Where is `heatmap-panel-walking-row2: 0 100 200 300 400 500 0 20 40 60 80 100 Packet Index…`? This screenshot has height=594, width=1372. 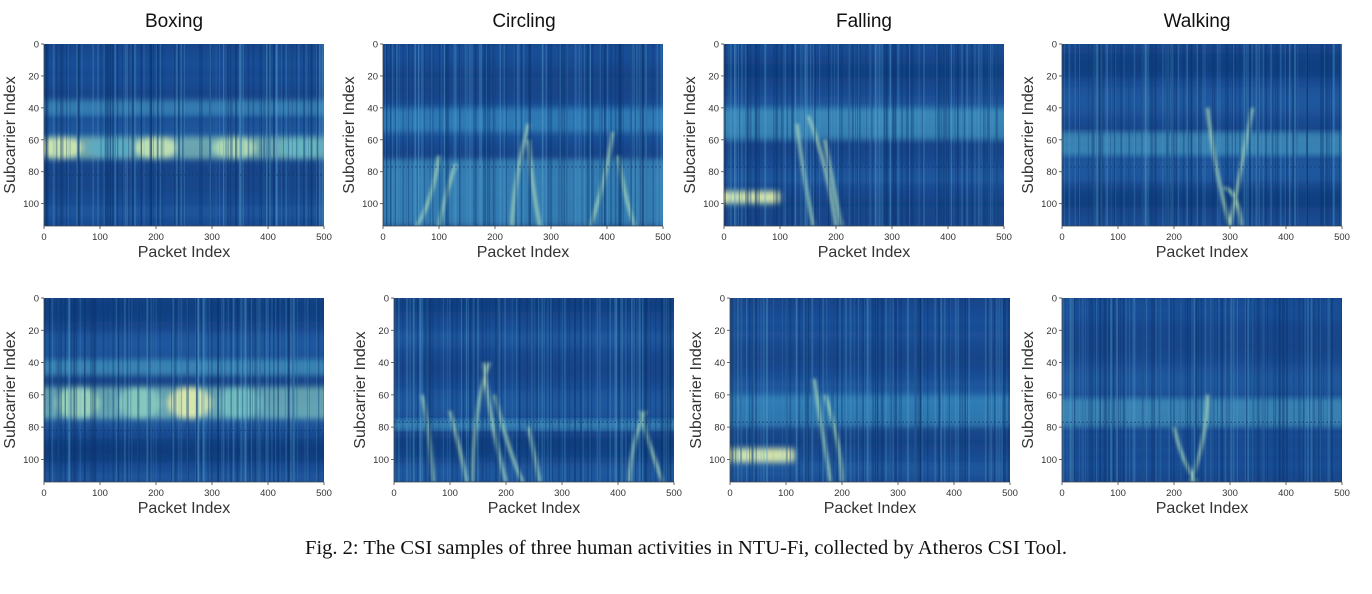 heatmap-panel-walking-row2: 0 100 200 300 400 500 0 20 40 60 80 100 Packet Index… is located at coordinates (1185, 406).